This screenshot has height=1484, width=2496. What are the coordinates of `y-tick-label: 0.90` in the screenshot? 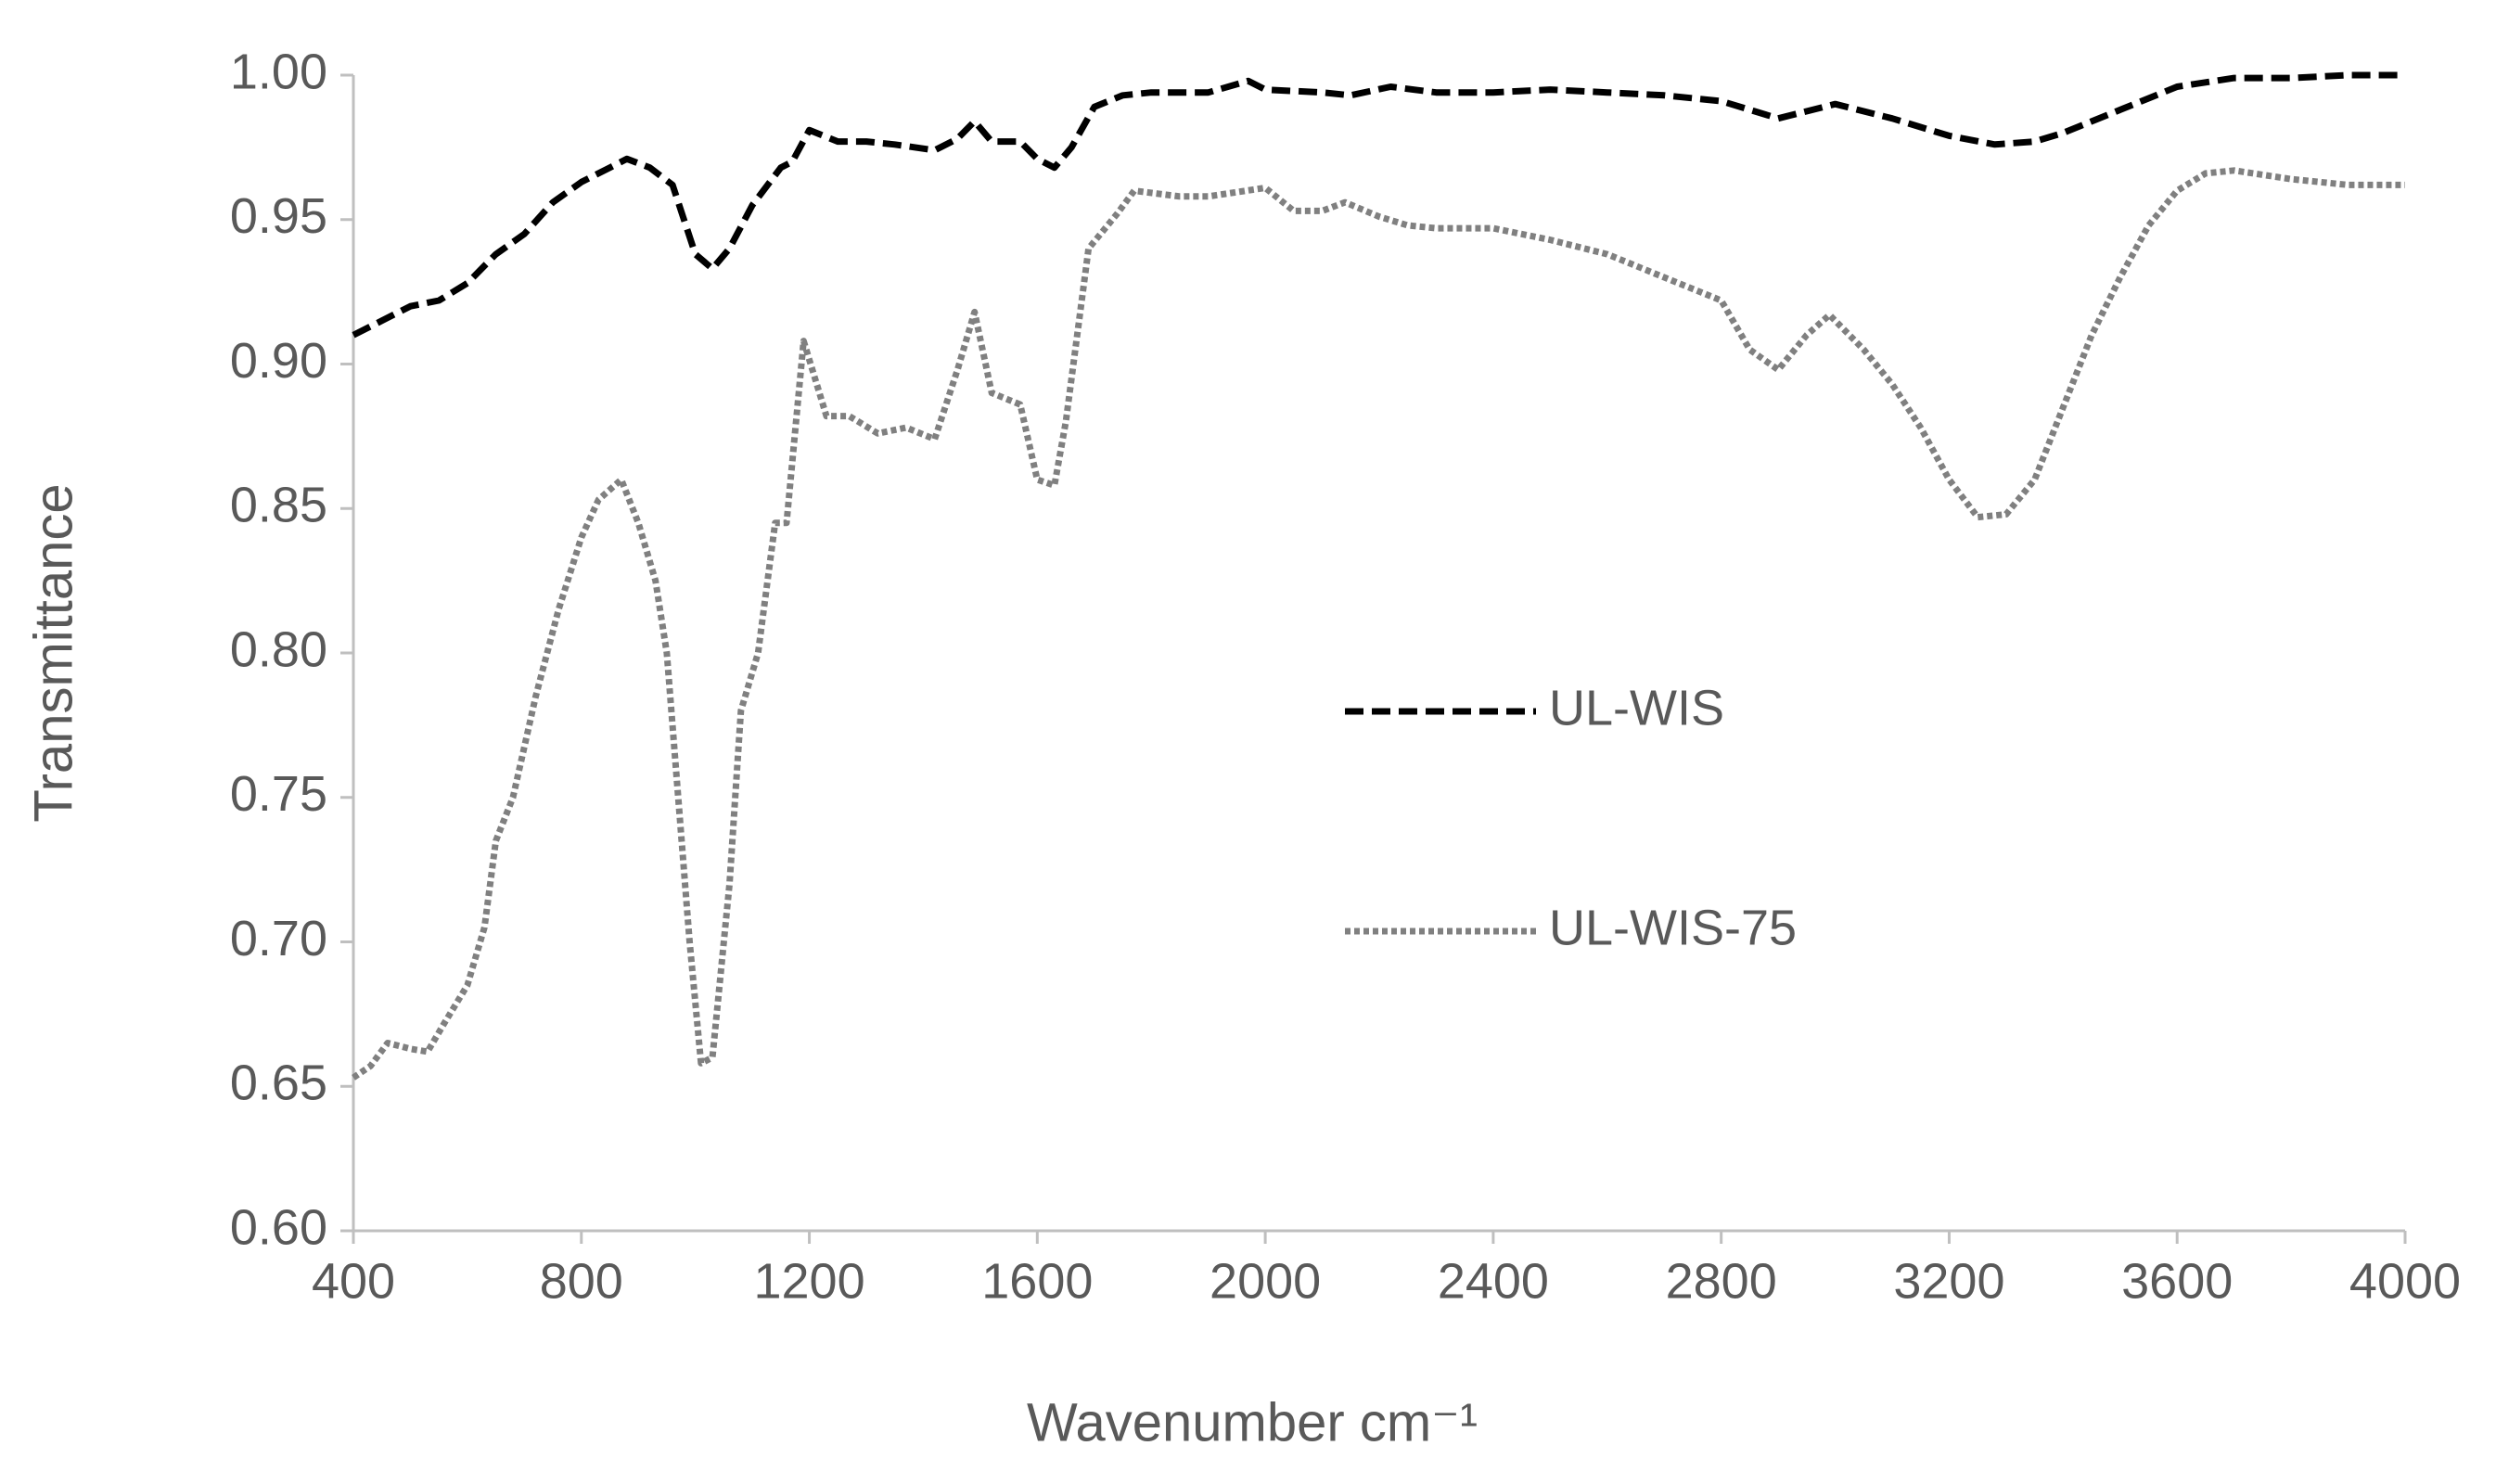 It's located at (278, 361).